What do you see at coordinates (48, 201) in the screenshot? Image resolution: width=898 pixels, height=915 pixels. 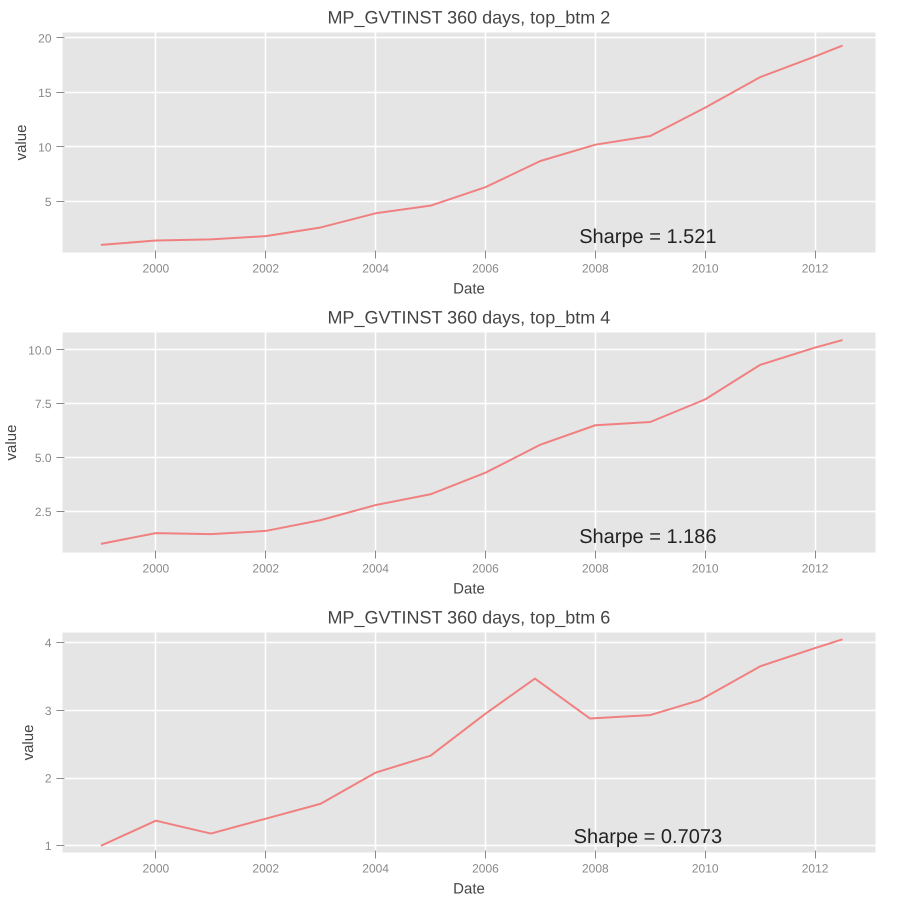 I see `y-tick-label: 5` at bounding box center [48, 201].